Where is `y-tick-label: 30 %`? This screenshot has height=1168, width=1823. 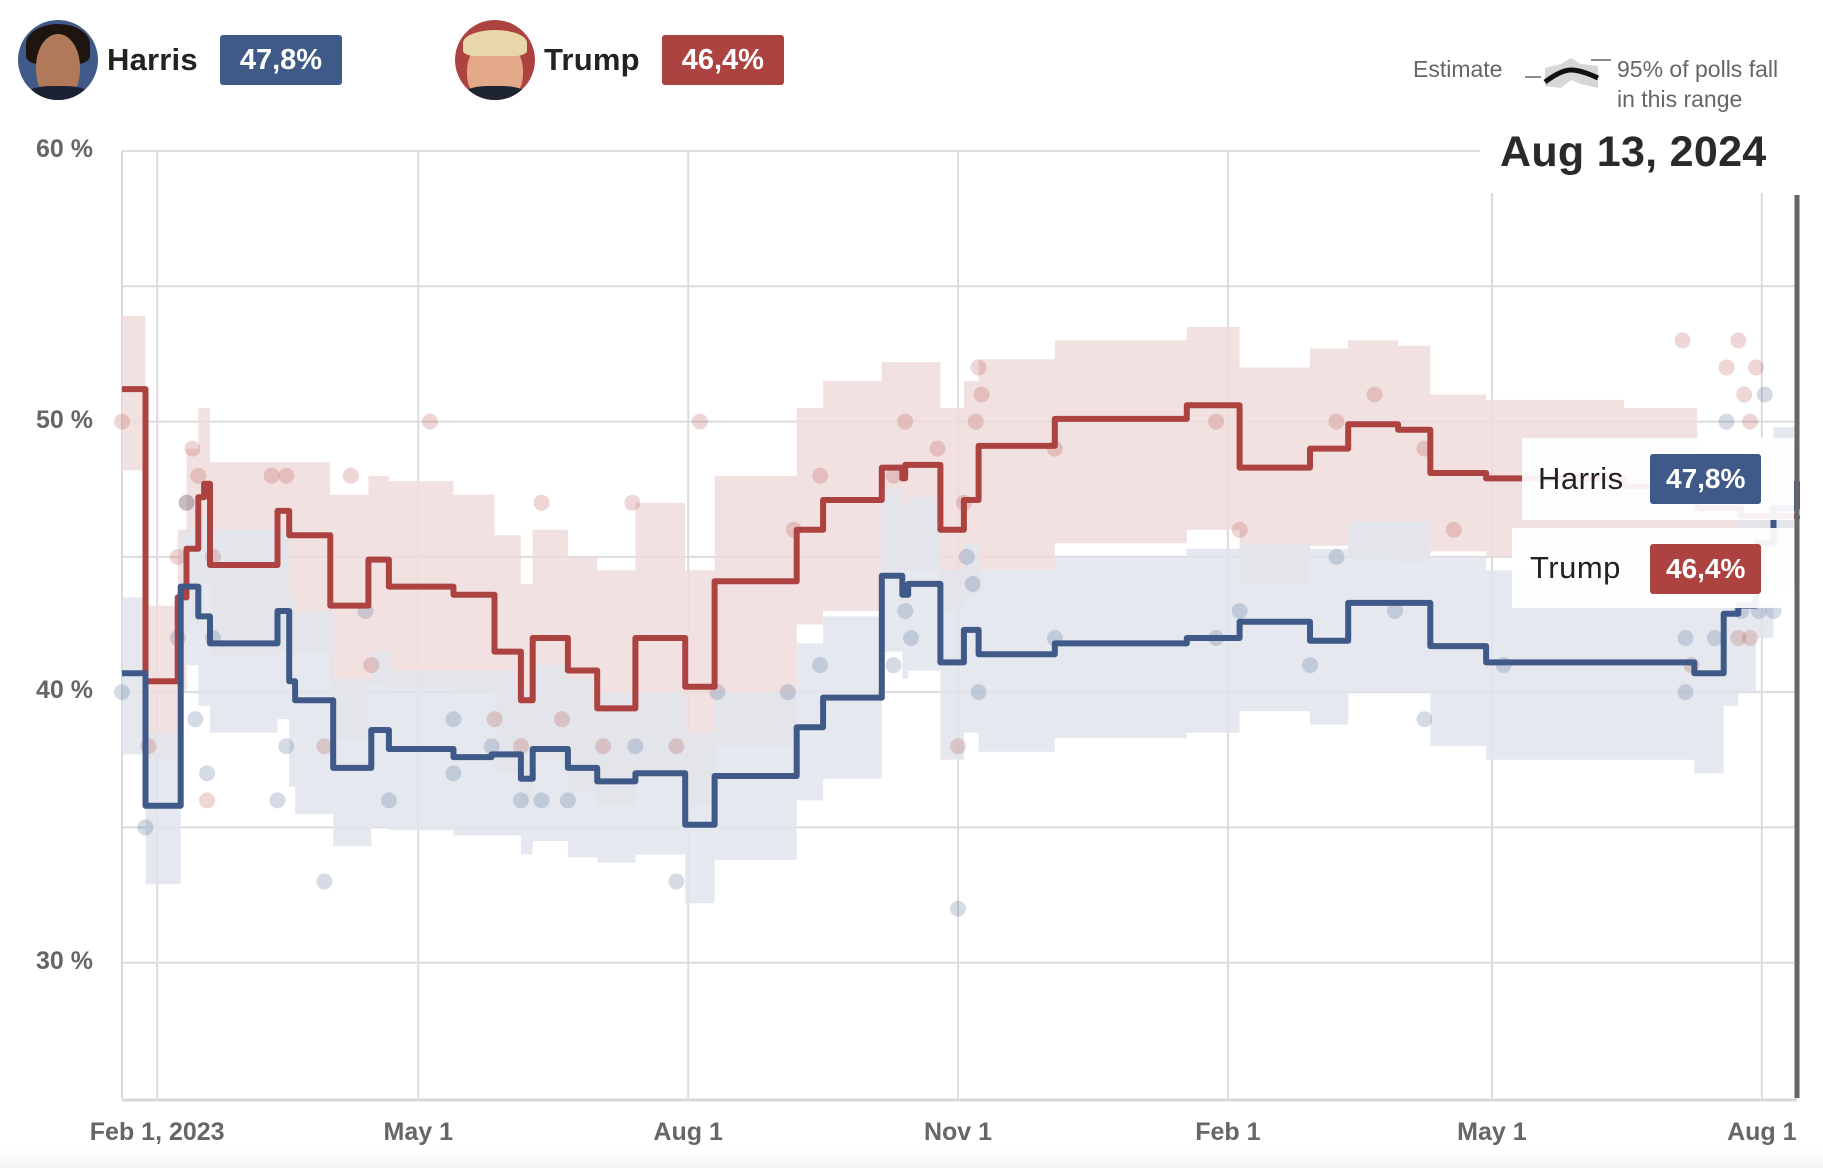
y-tick-label: 30 % is located at coordinates (64, 960).